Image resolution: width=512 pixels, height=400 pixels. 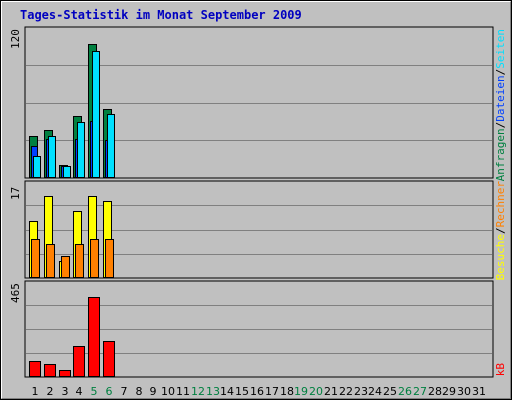 What do you see at coordinates (227, 391) in the screenshot?
I see `x-tick-label-day-14: 14` at bounding box center [227, 391].